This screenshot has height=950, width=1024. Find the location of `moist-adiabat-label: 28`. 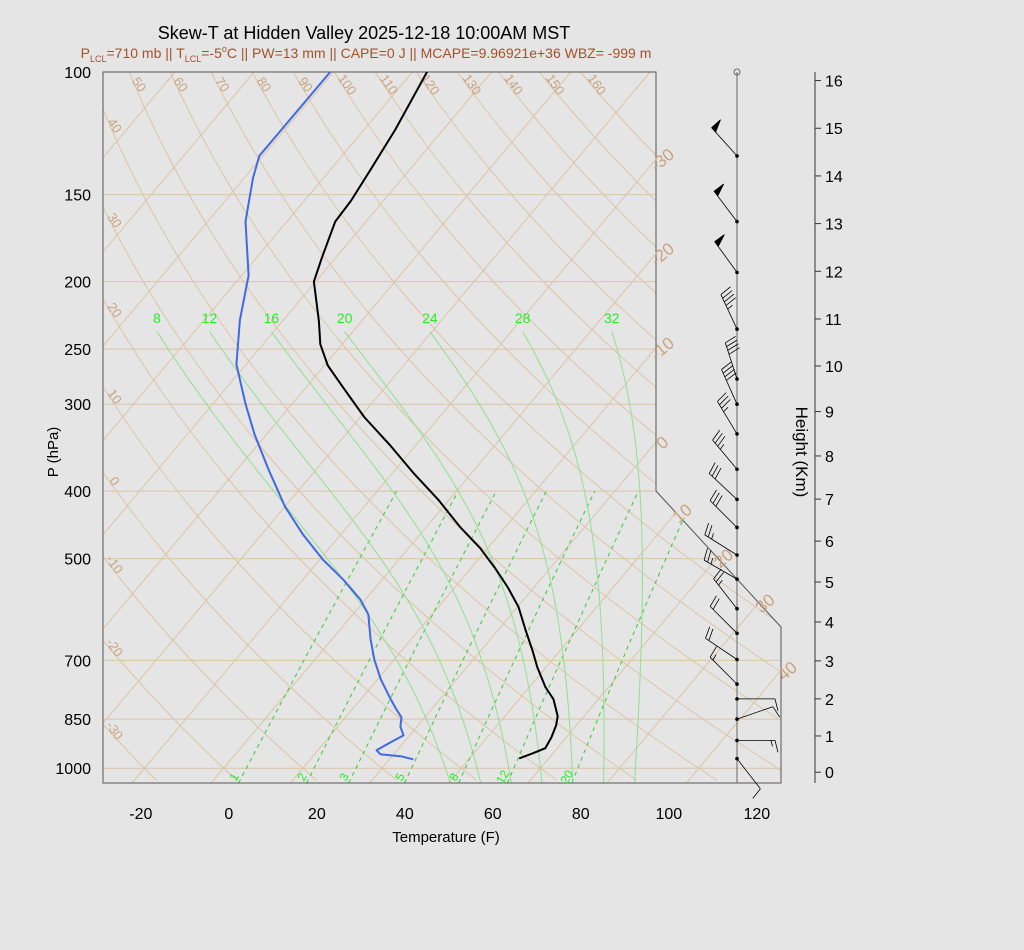

moist-adiabat-label: 28 is located at coordinates (523, 318).